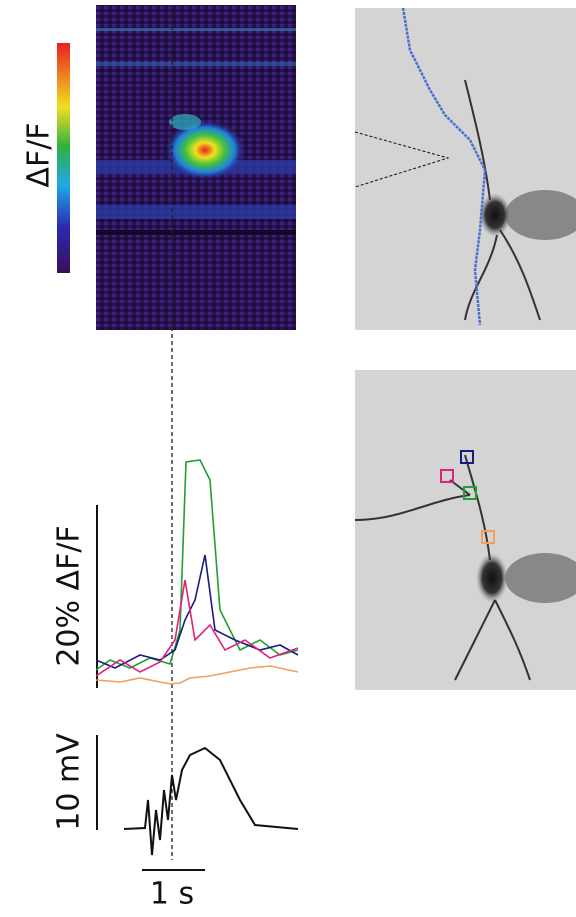 The height and width of the screenshot is (917, 576). Describe the element at coordinates (197, 573) in the screenshot. I see `calcium-traces` at that location.